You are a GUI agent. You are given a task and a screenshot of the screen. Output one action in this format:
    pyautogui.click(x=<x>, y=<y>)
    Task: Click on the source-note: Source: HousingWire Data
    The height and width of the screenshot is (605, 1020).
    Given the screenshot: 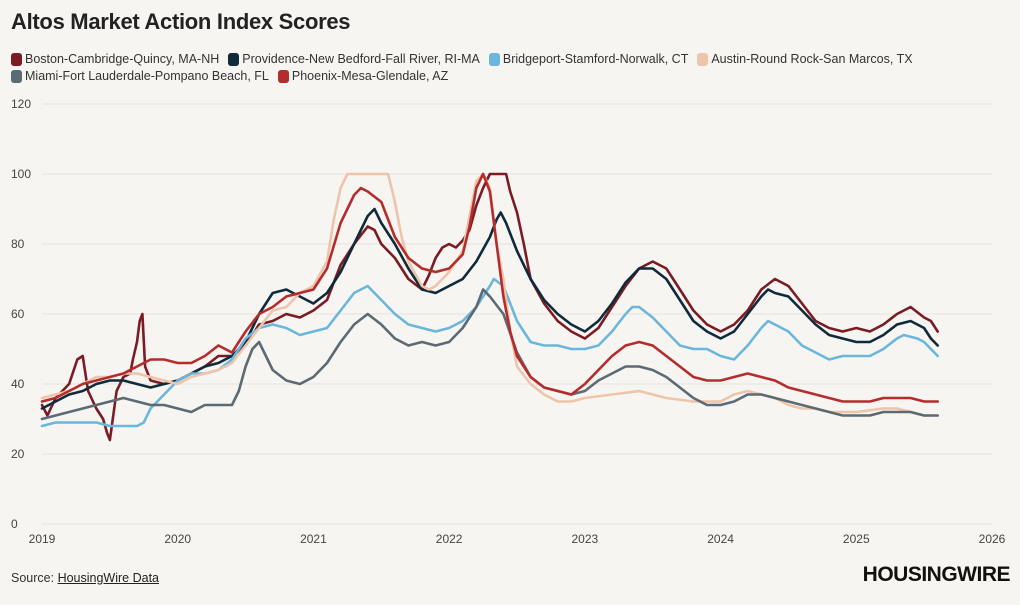 What is the action you would take?
    pyautogui.click(x=85, y=578)
    